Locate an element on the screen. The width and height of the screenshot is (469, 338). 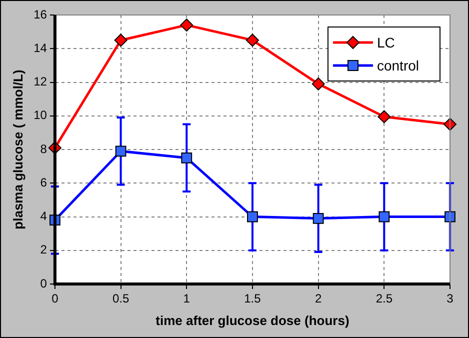
x-axis-title: time after glucose dose (hours) is located at coordinates (253, 320).